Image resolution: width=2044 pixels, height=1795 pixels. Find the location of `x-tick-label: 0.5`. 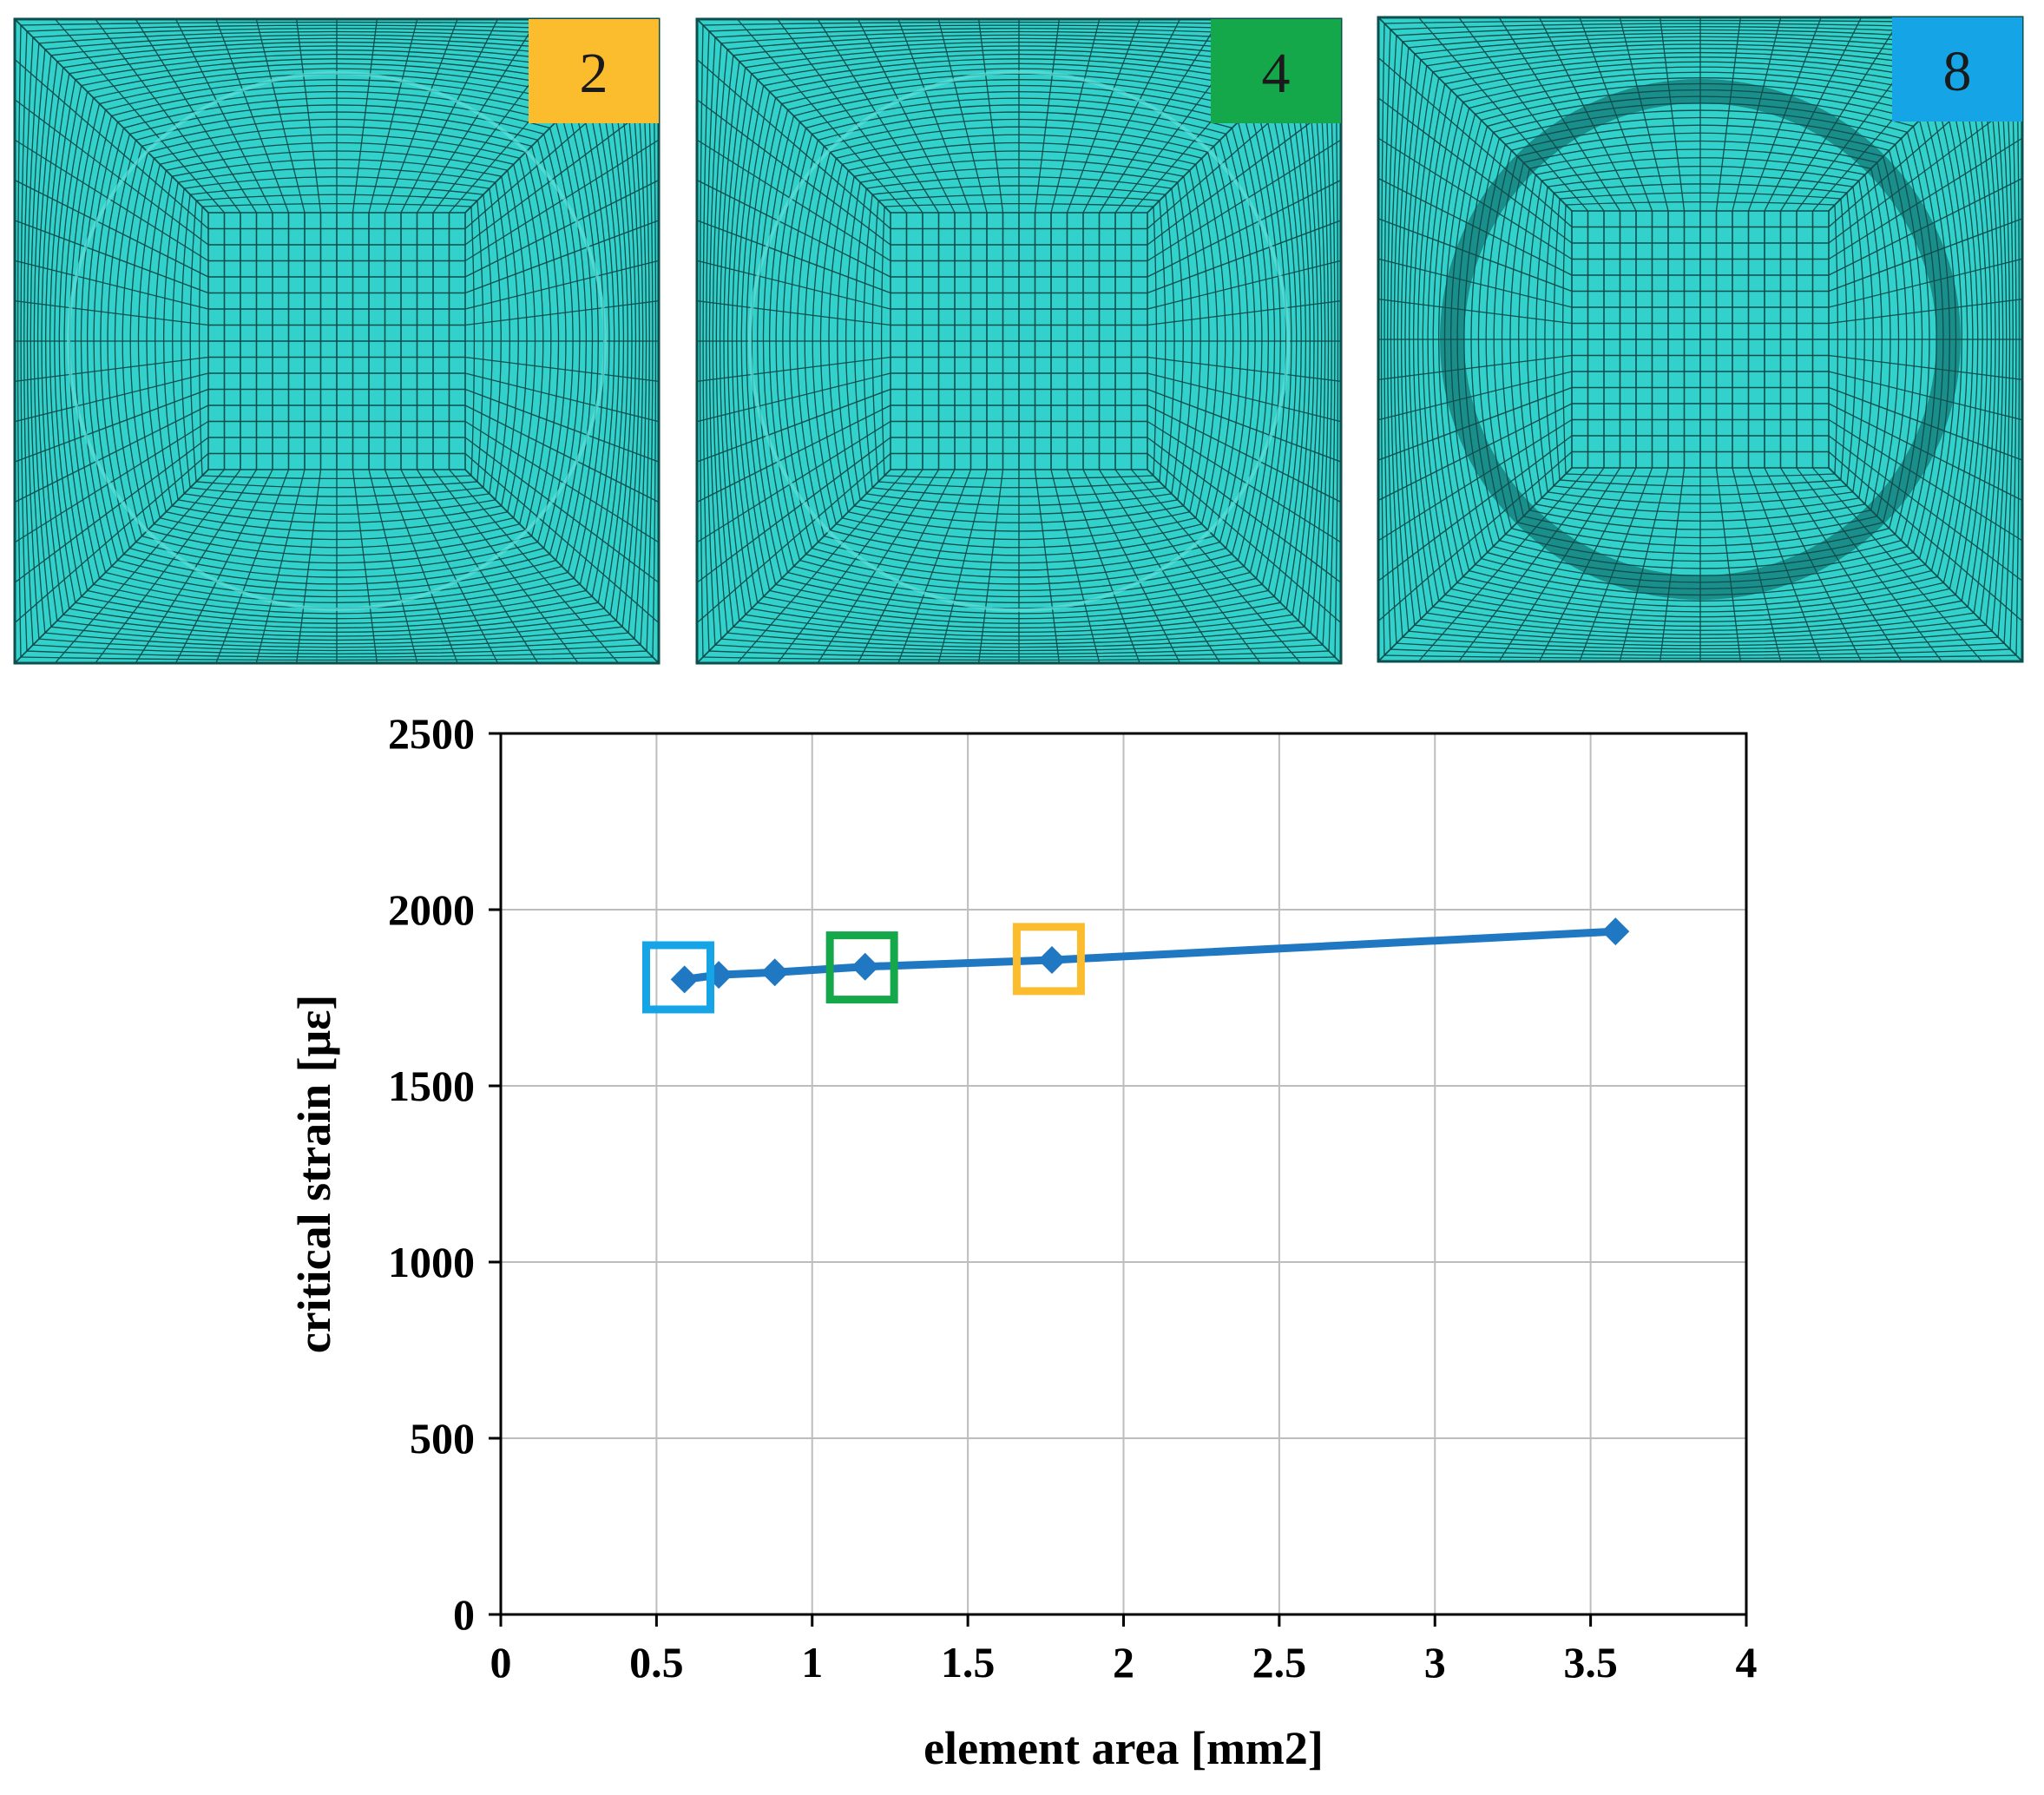

x-tick-label: 0.5 is located at coordinates (656, 1663).